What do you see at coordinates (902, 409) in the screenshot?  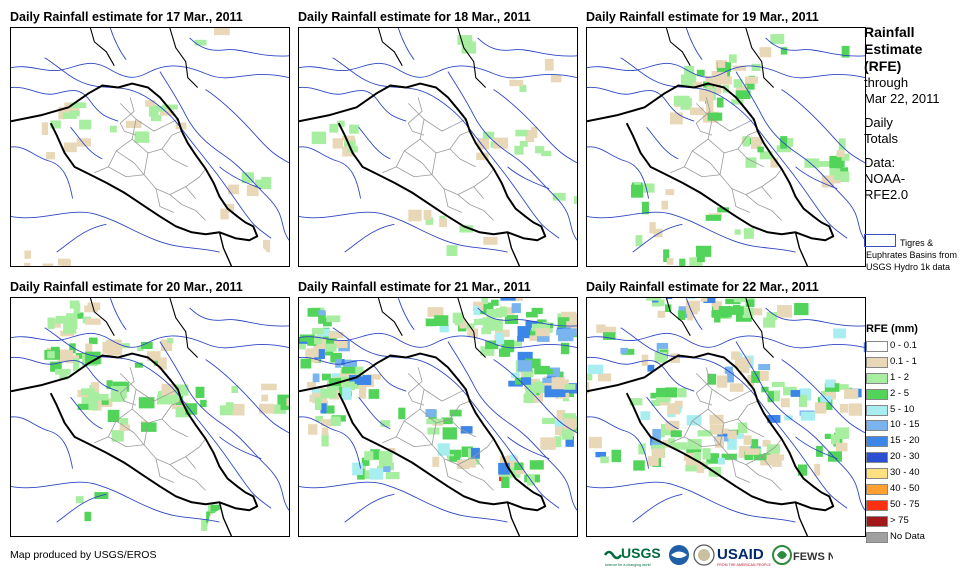 I see `legend-label: 5 - 10` at bounding box center [902, 409].